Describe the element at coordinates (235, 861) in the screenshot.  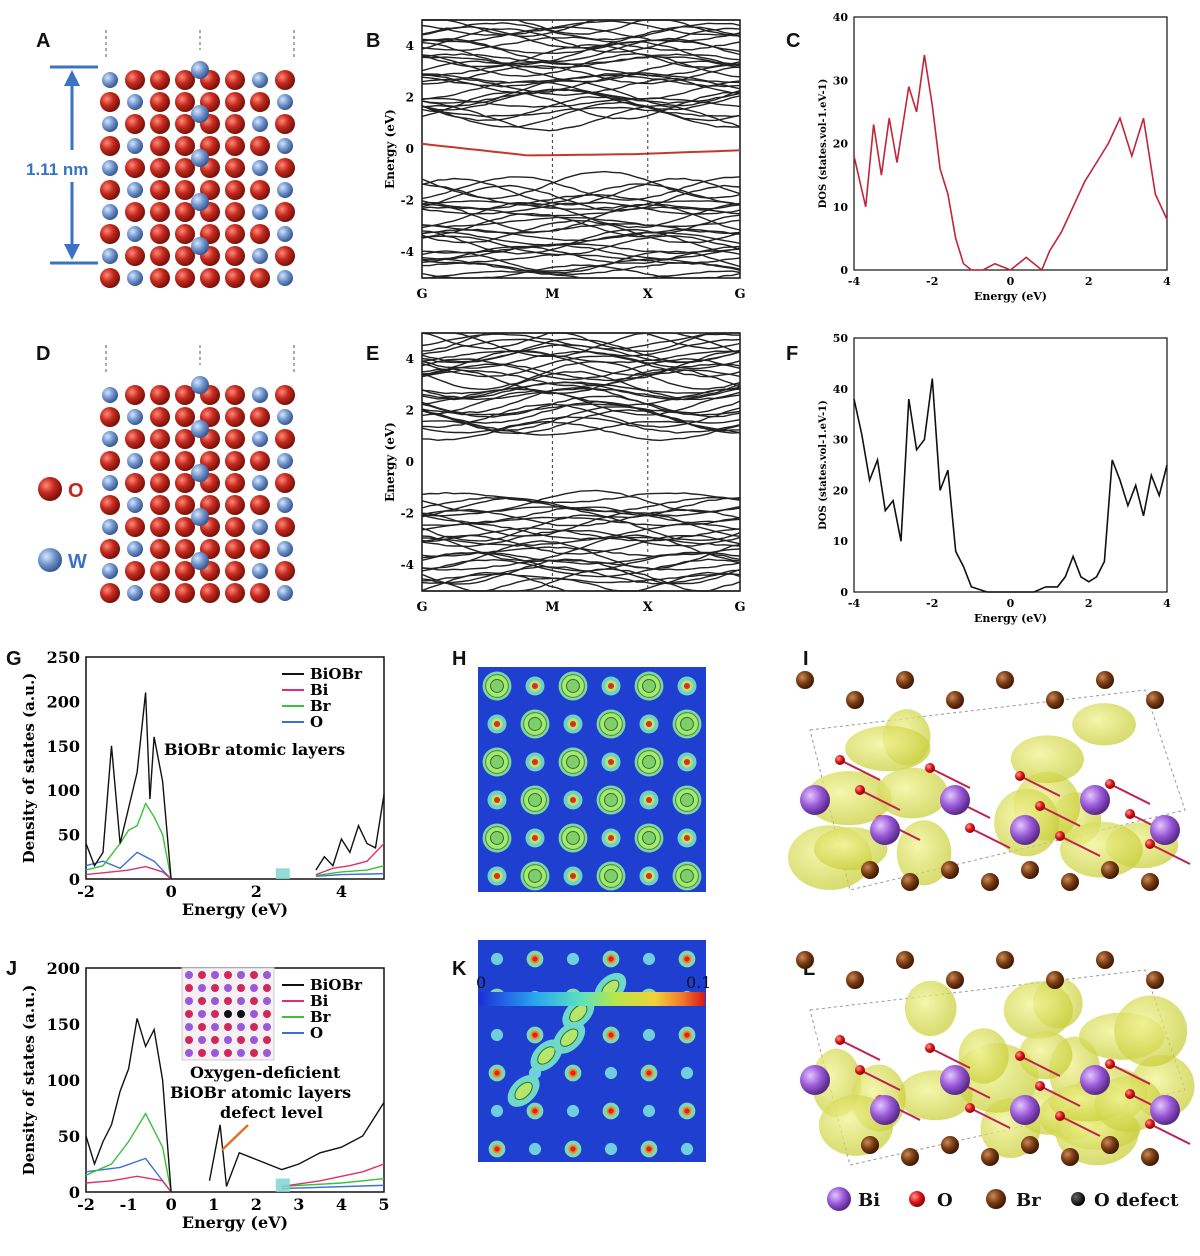
I see `pdos-line-bi` at that location.